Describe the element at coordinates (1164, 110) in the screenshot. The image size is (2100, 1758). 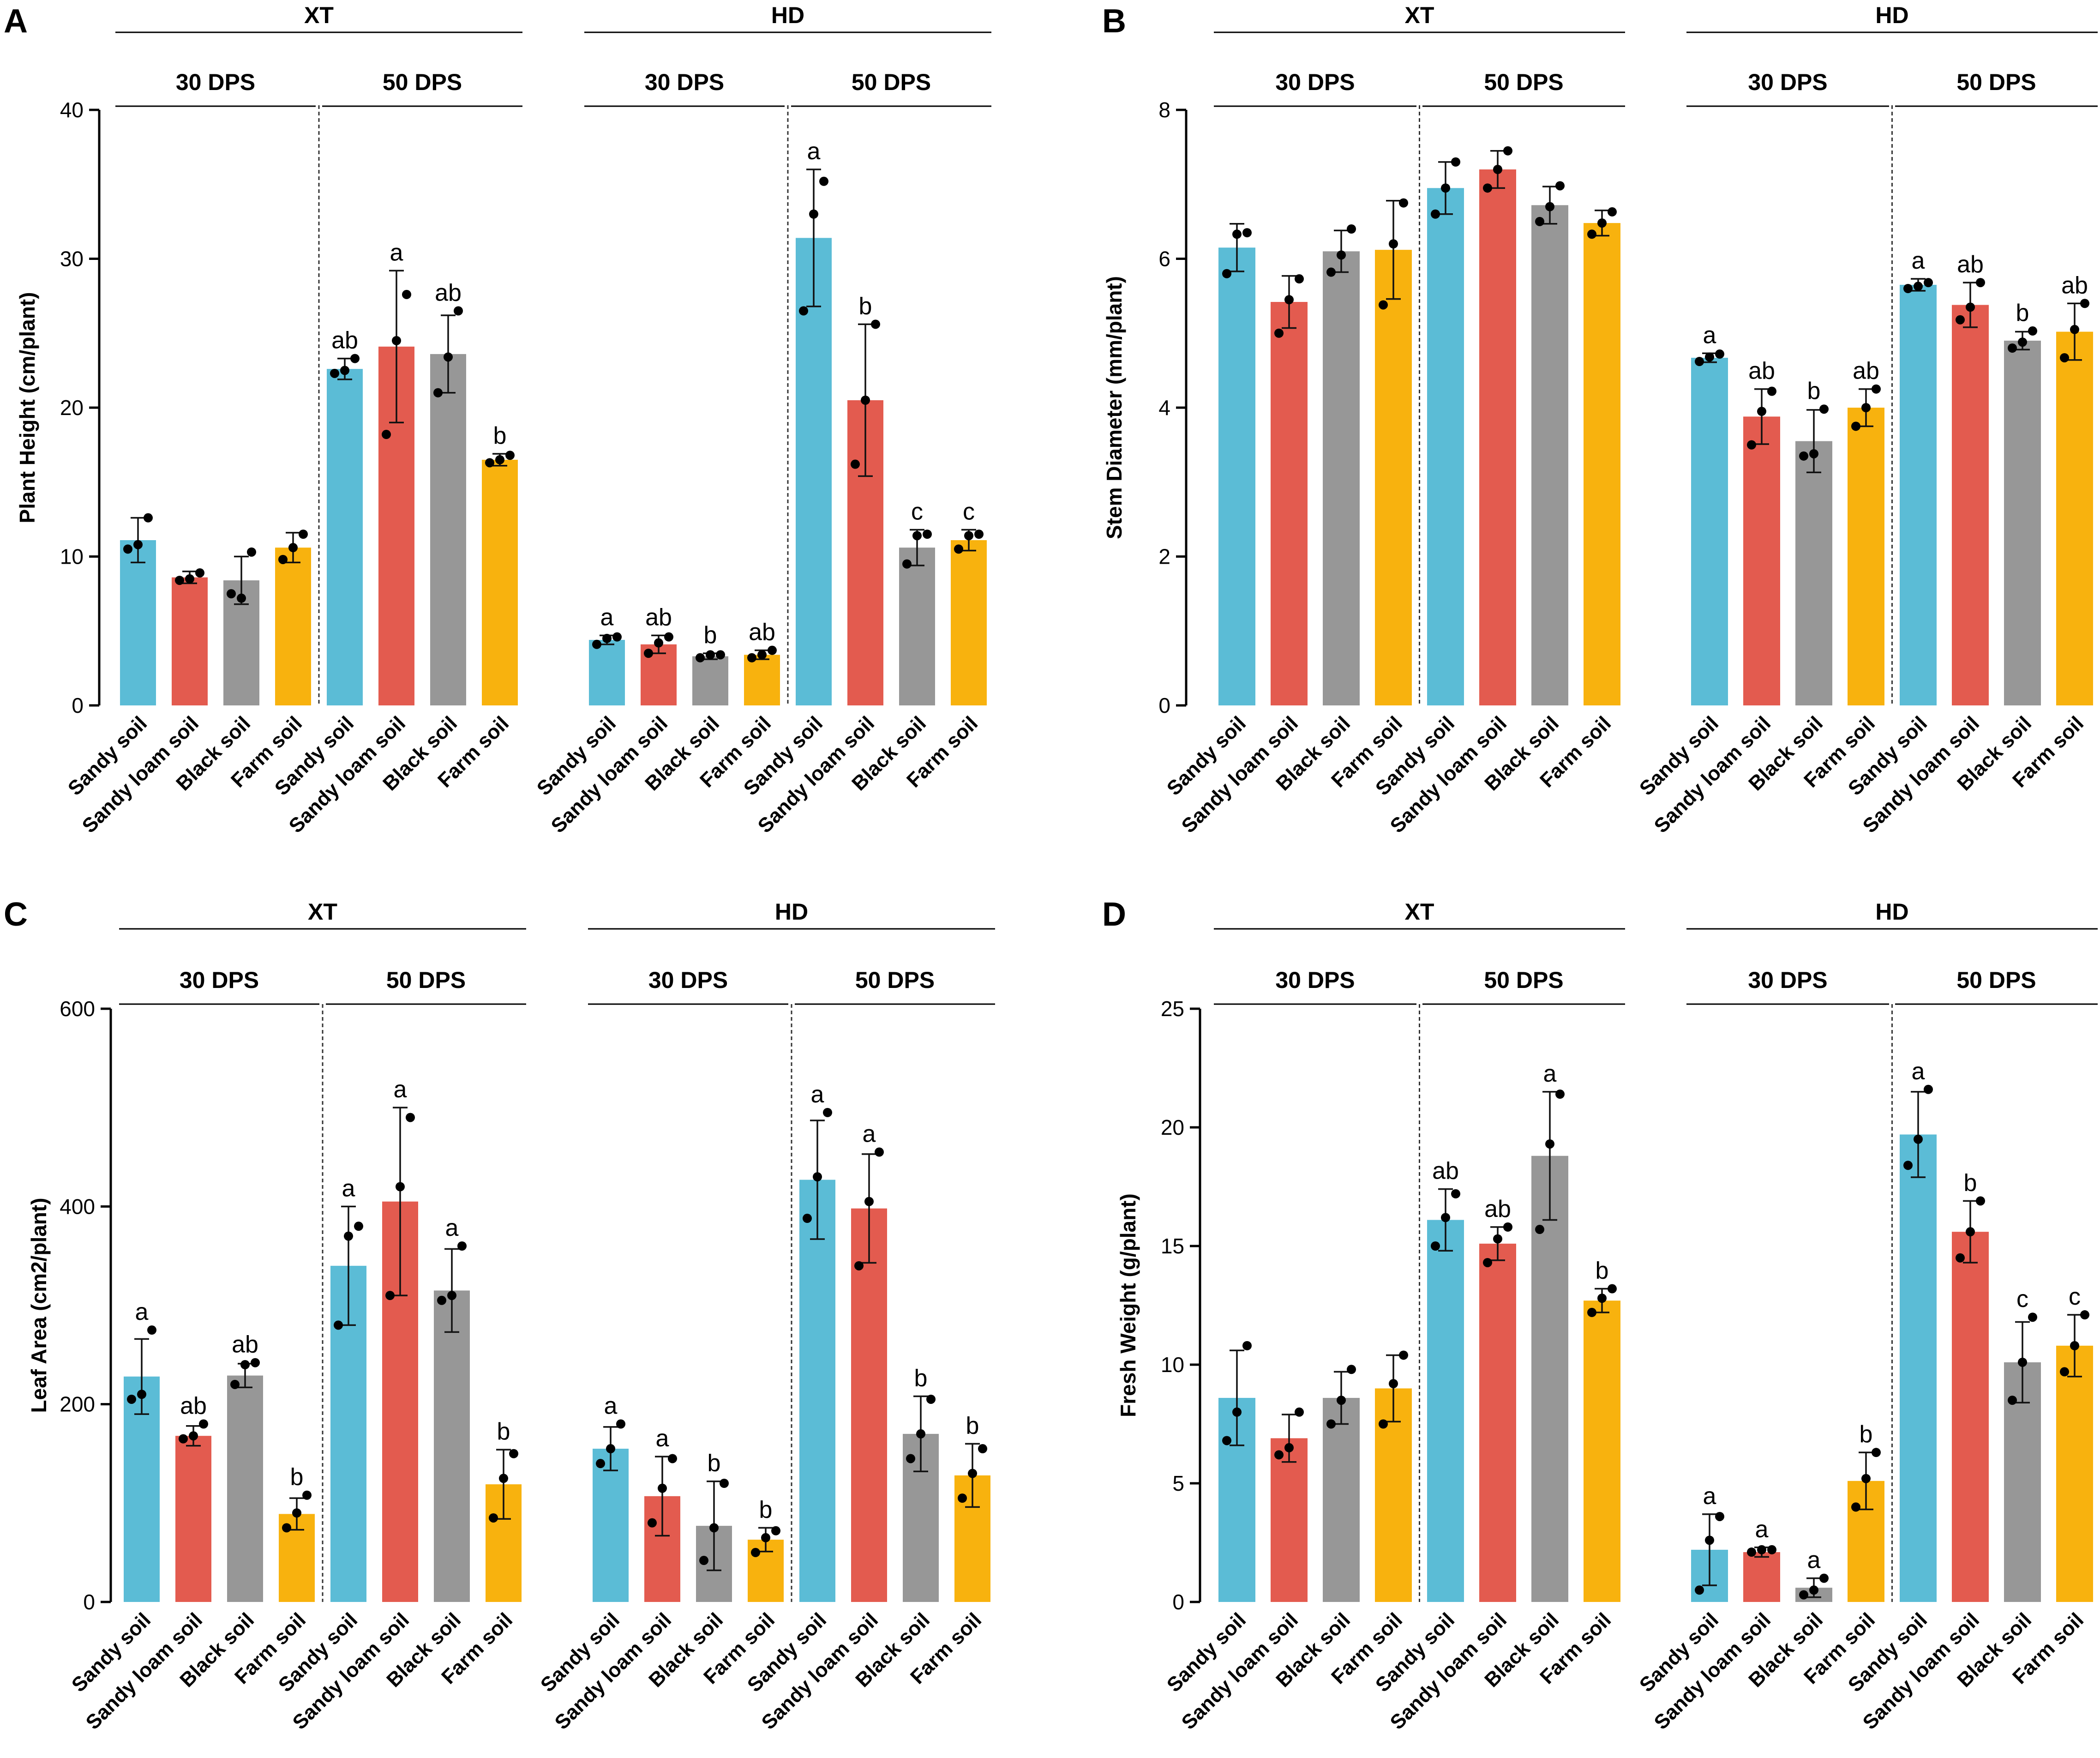
I see `y-tick-label: 8` at that location.